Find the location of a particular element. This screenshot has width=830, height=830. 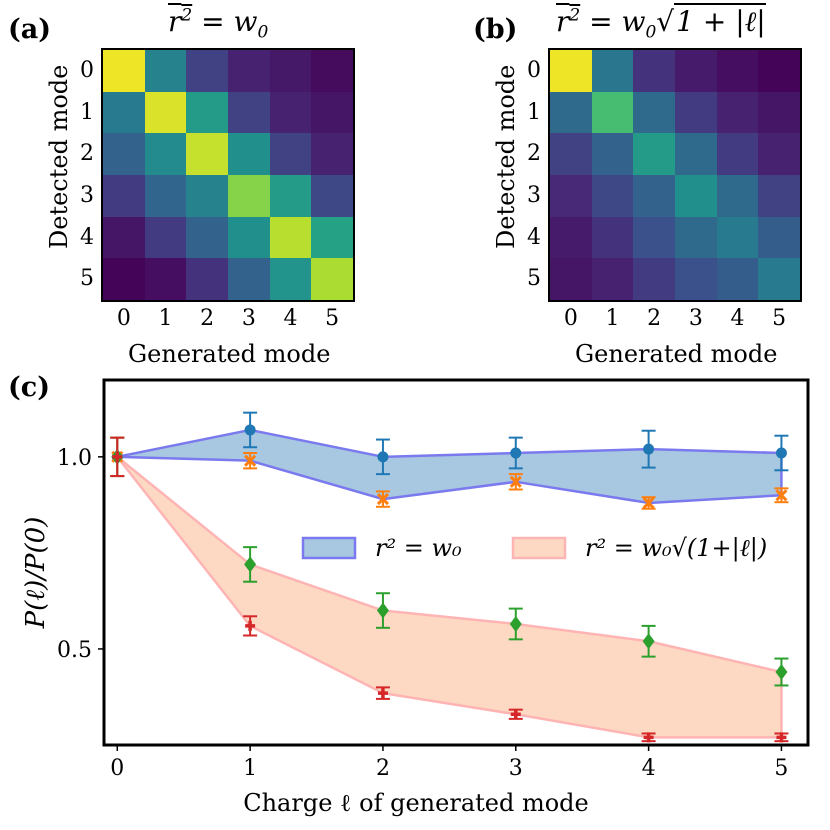

heatmap-b-ytick: 5 is located at coordinates (534, 279).